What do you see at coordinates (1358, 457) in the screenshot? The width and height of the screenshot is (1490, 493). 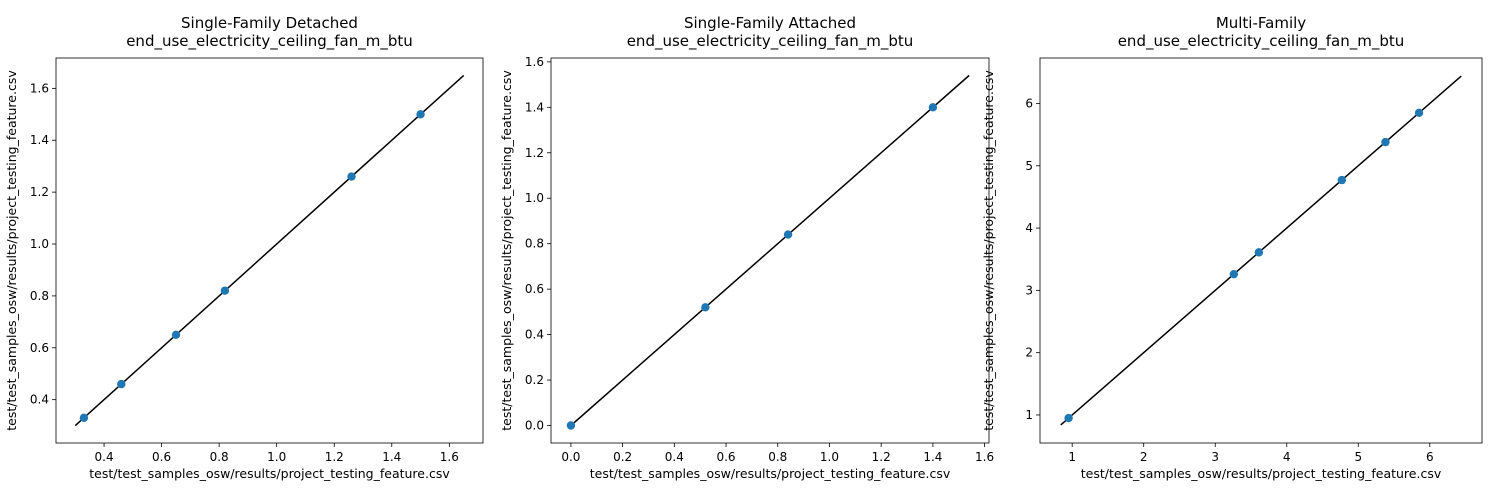 I see `x-tick-label: 5` at bounding box center [1358, 457].